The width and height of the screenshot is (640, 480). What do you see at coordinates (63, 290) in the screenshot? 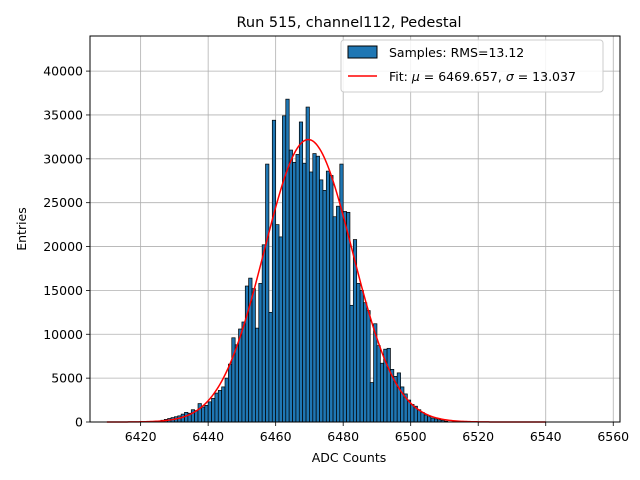
I see `y-tick-label: 15000` at bounding box center [63, 290].